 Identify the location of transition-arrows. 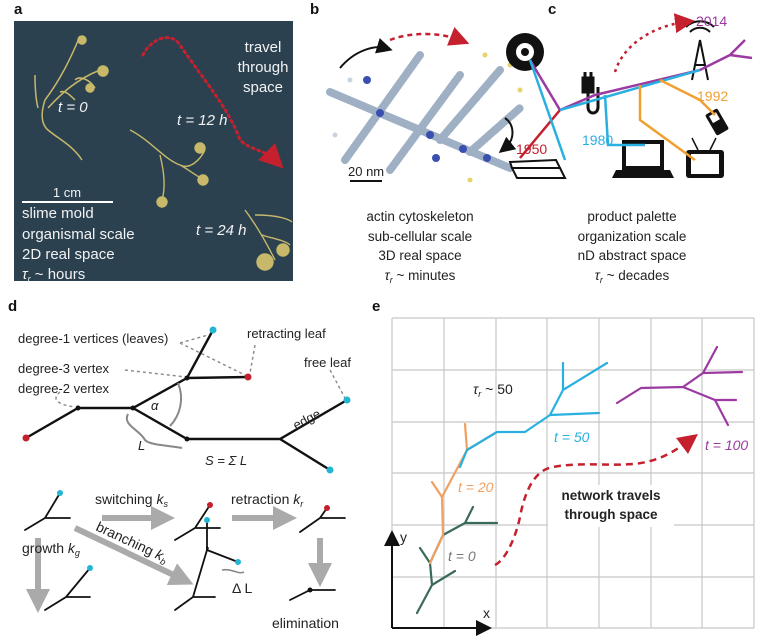
(179, 559).